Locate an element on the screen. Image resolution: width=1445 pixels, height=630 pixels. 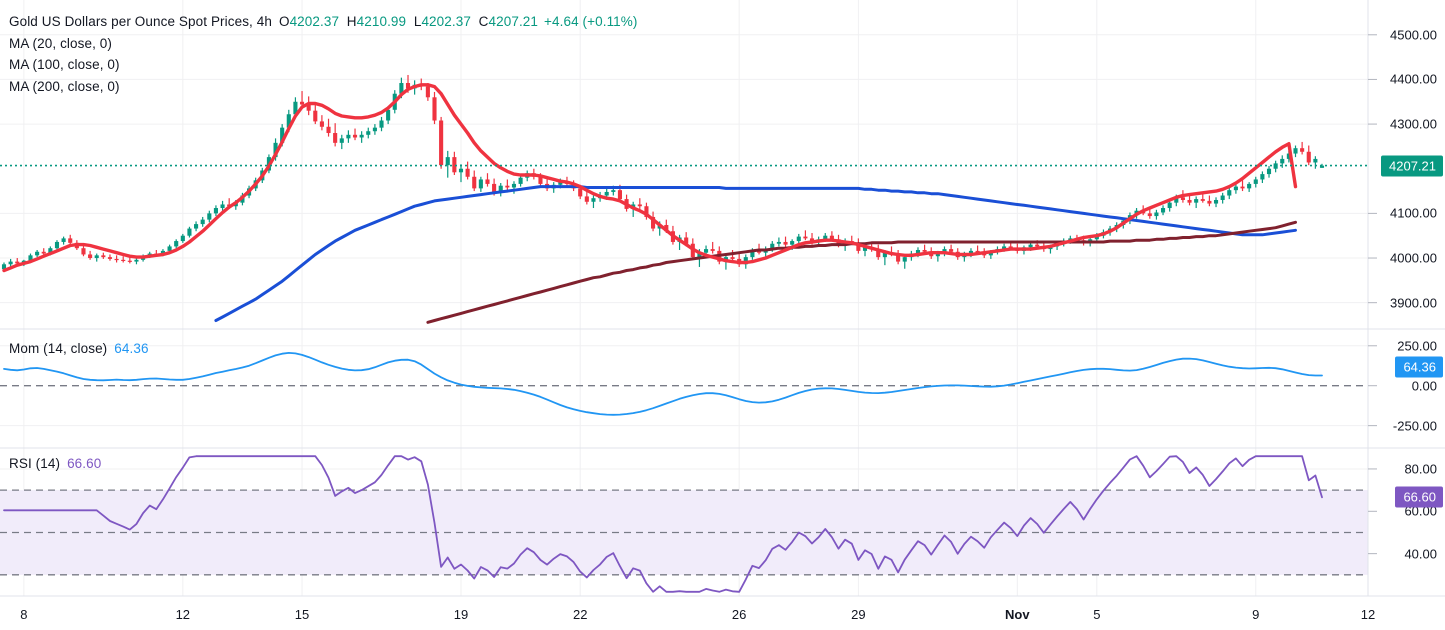
momentum-tick-000: 0.00 is located at coordinates (1424, 386).